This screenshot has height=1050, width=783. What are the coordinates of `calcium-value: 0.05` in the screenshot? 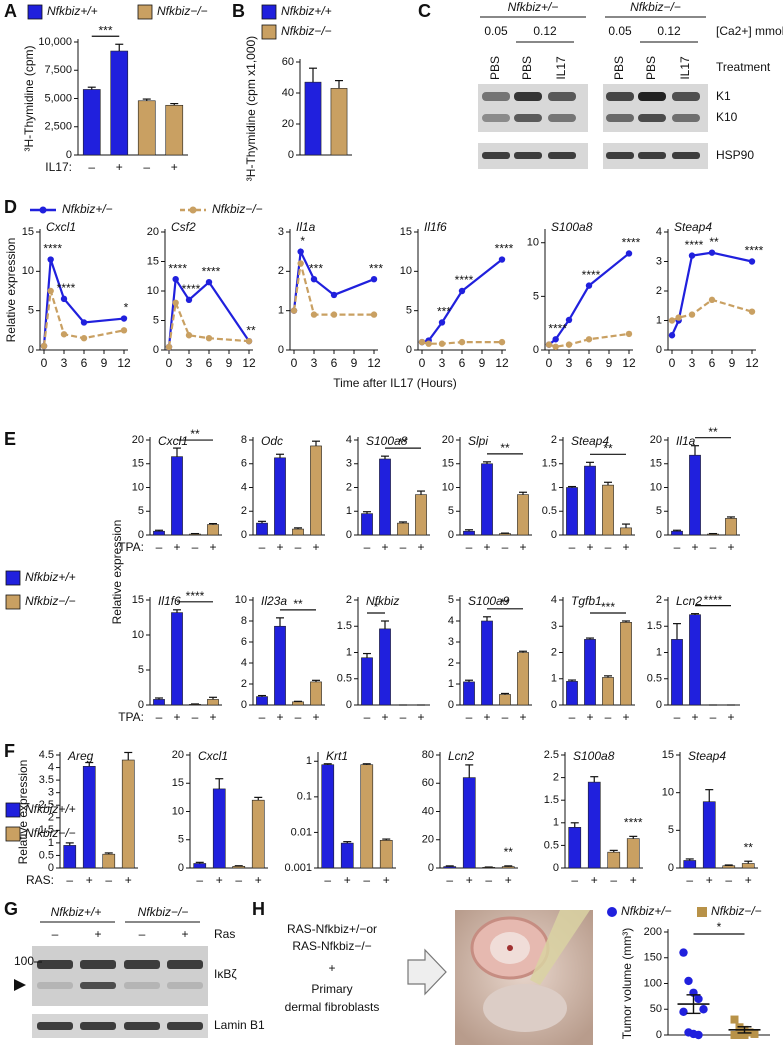 It's located at (620, 31).